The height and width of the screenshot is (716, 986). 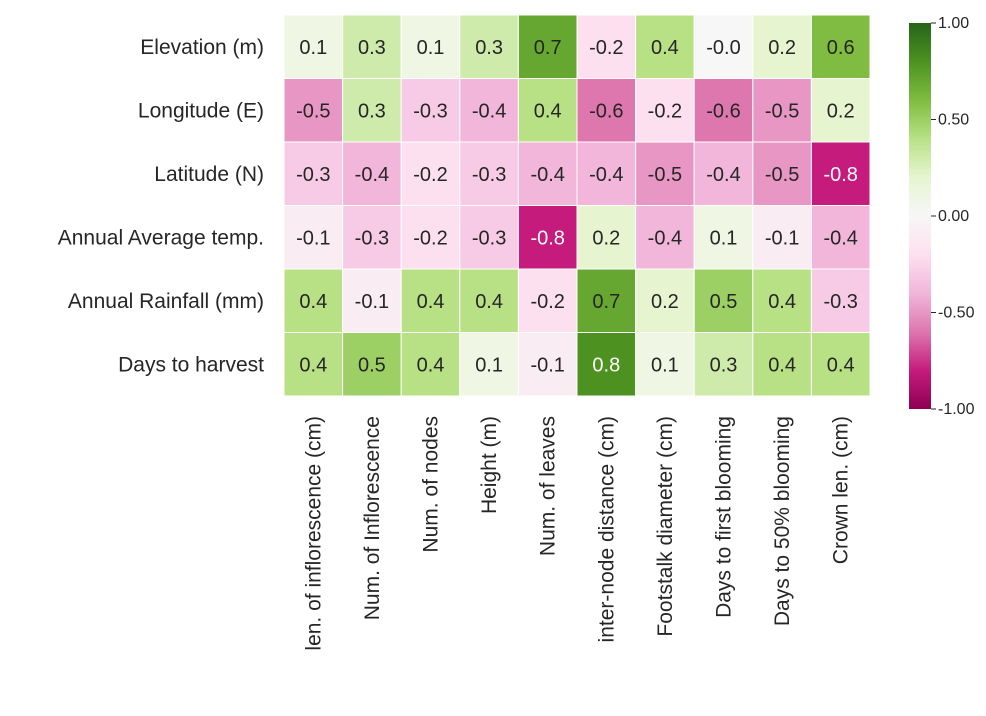 I want to click on colorbar-tick-label: -1.00, so click(x=956, y=409).